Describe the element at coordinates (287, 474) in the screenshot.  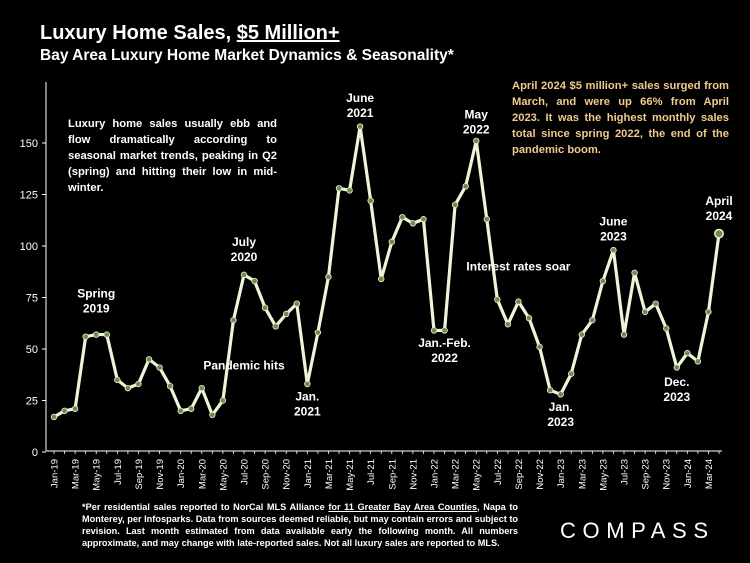
I see `x-tick-label: Nov-20` at that location.